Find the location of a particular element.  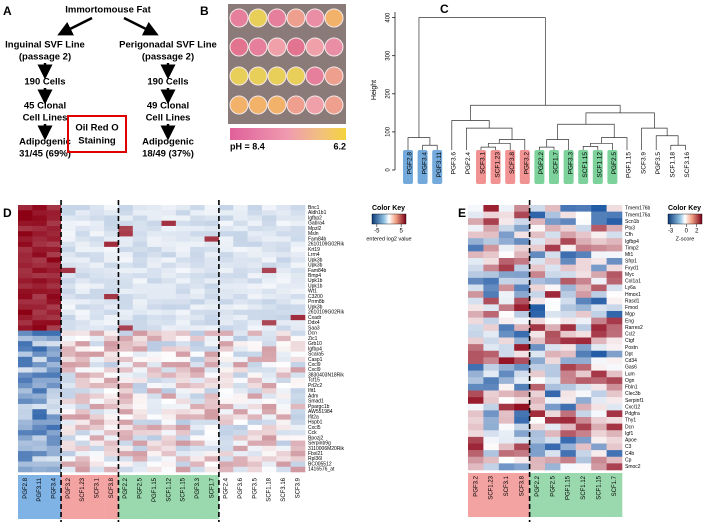

column-label: PGF3.2 is located at coordinates (69, 487).